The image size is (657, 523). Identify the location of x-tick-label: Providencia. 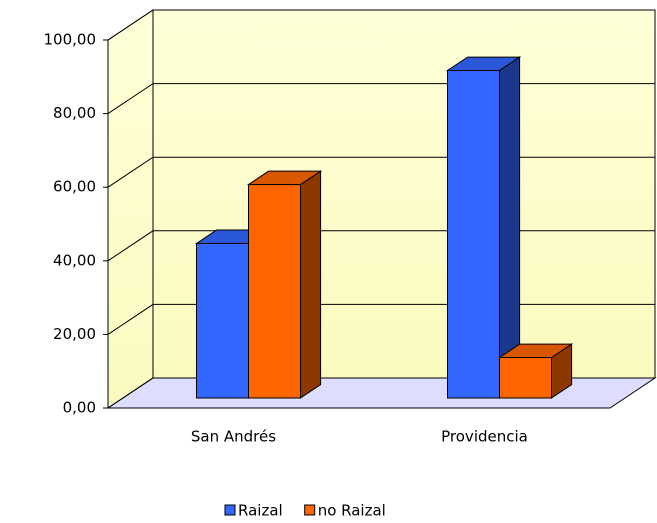
(484, 437).